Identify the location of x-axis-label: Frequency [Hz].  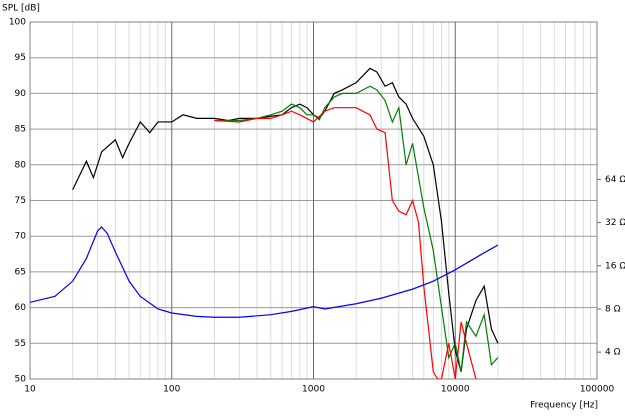
(564, 406).